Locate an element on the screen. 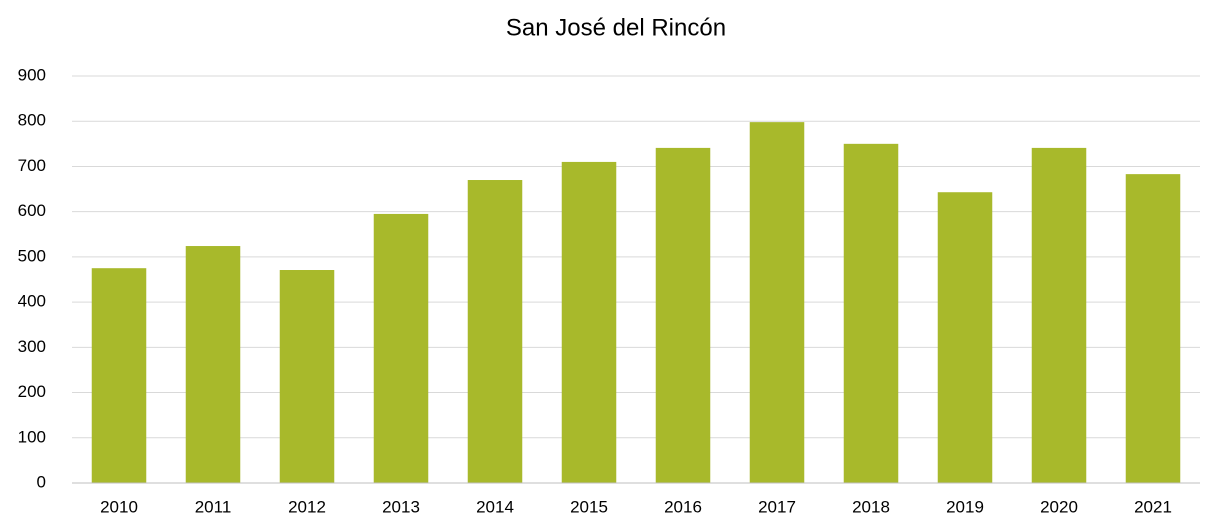  x-tick-label: 2016 is located at coordinates (683, 506).